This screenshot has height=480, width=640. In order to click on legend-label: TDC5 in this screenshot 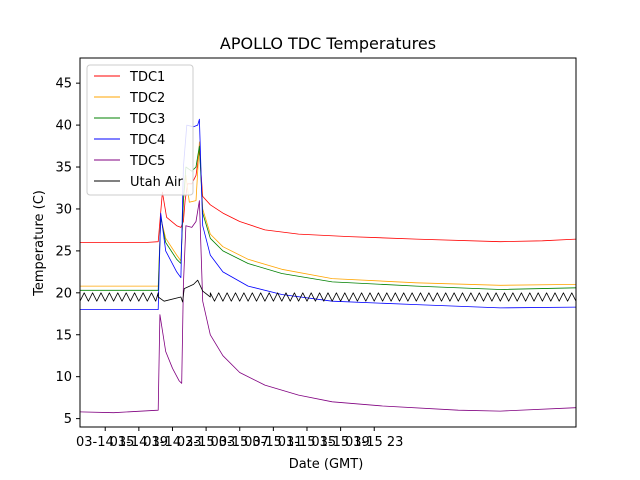, I will do `click(147, 161)`.